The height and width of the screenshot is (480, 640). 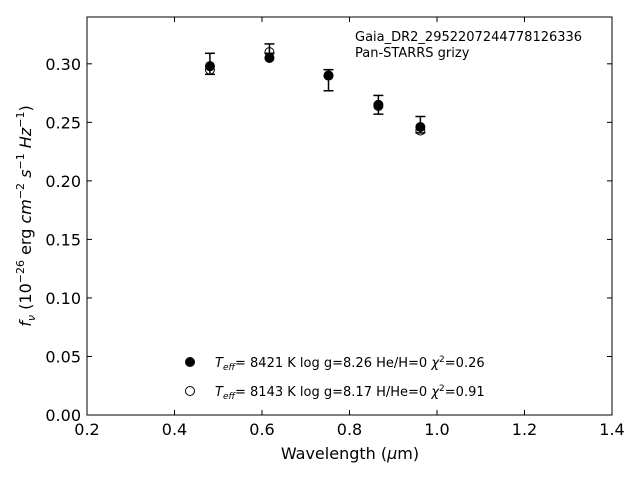 What do you see at coordinates (412, 53) in the screenshot?
I see `annotation-survey: Pan-STARRS grizy` at bounding box center [412, 53].